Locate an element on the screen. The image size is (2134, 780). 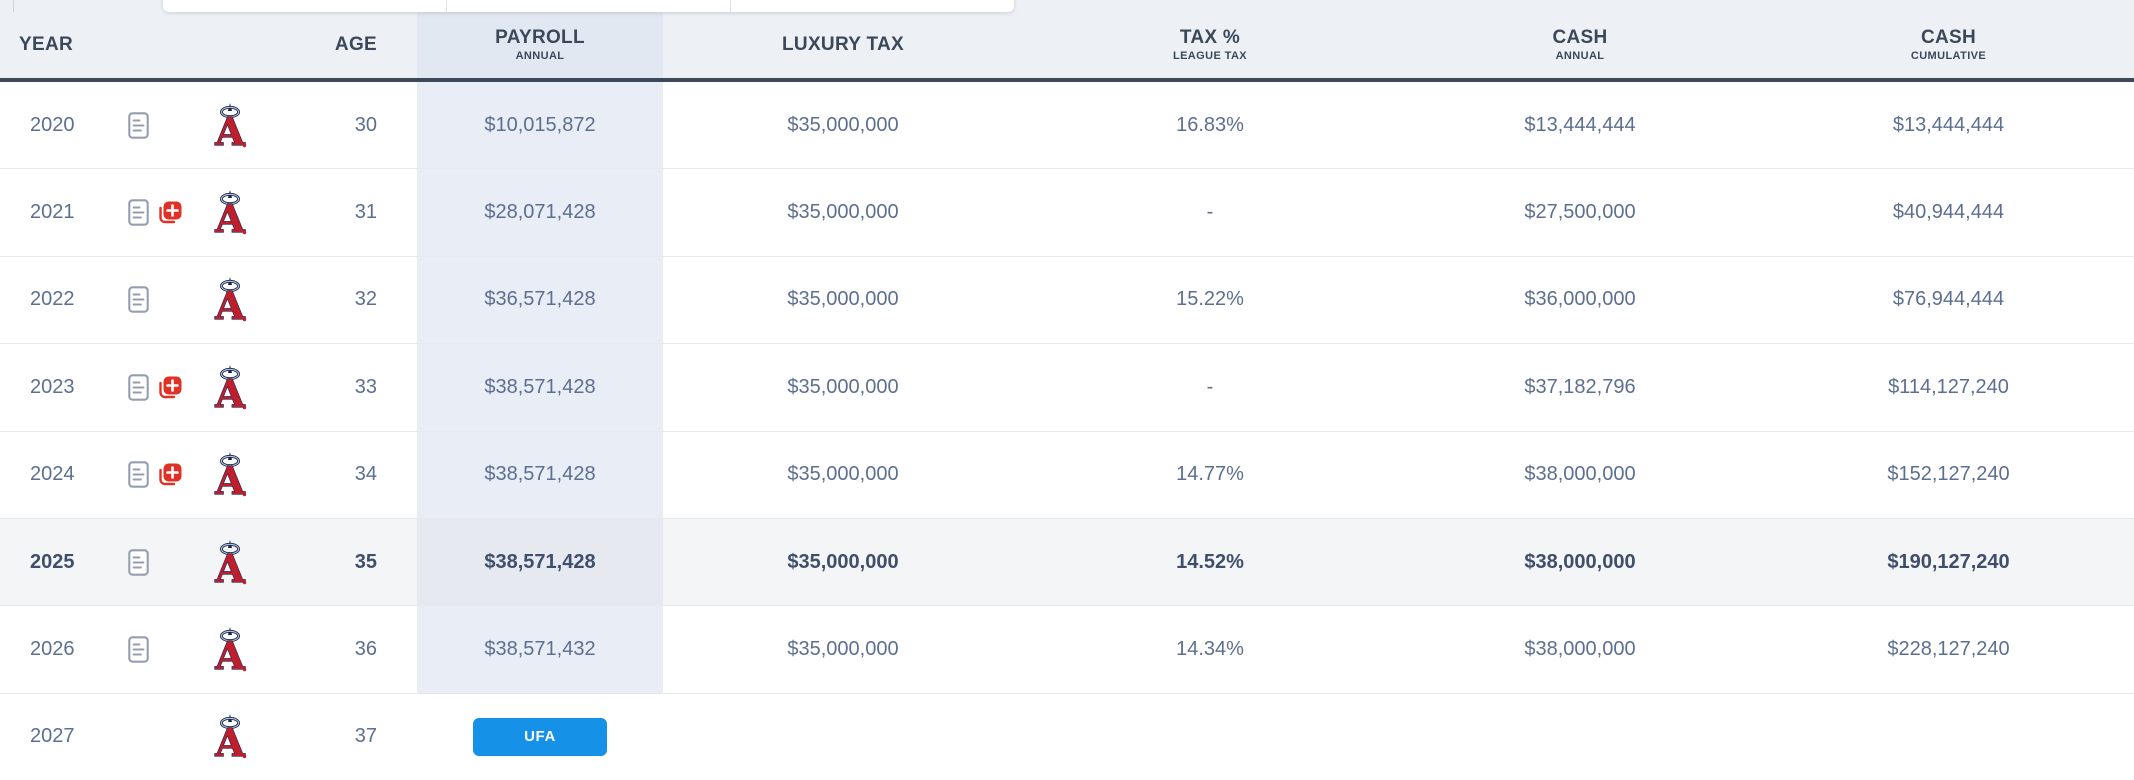
column-header-cash-cumulative: CASH CUMULATIVE is located at coordinates (1948, 45).